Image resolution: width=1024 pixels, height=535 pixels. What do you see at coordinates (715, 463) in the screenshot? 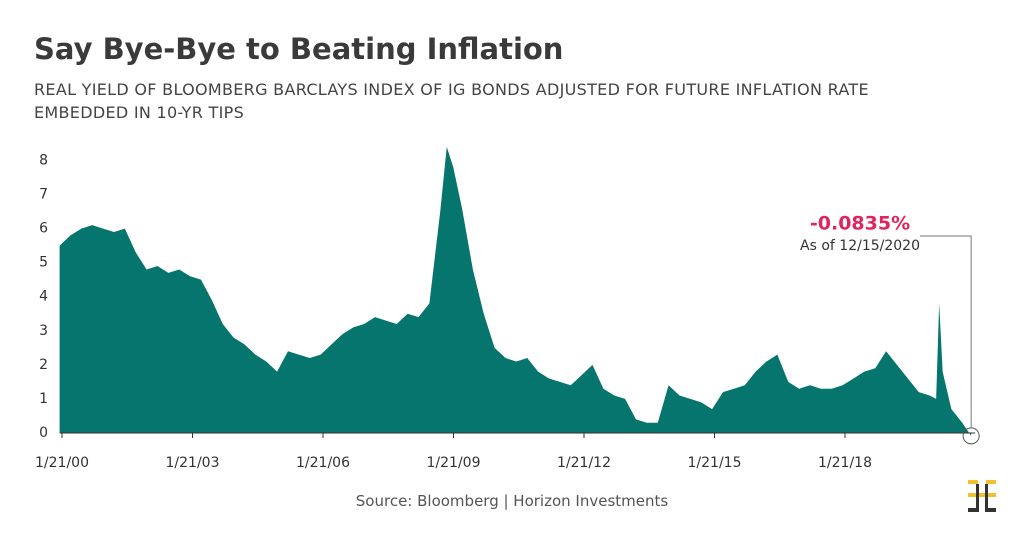
I see `x-tick-label: 1/21/15` at bounding box center [715, 463].